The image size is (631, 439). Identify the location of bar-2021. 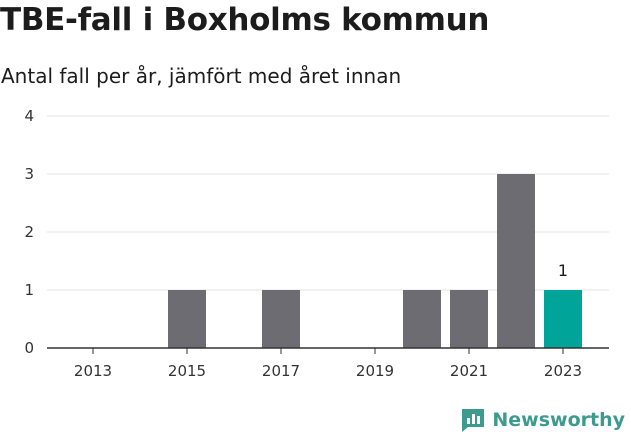
(469, 319).